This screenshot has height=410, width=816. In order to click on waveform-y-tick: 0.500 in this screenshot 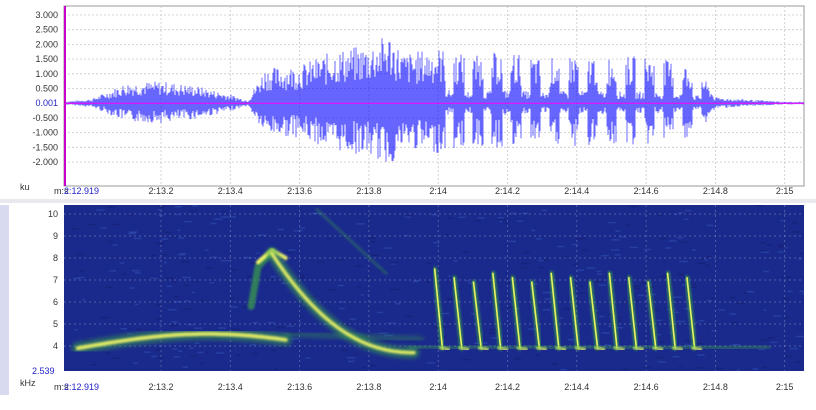, I will do `click(46, 89)`.